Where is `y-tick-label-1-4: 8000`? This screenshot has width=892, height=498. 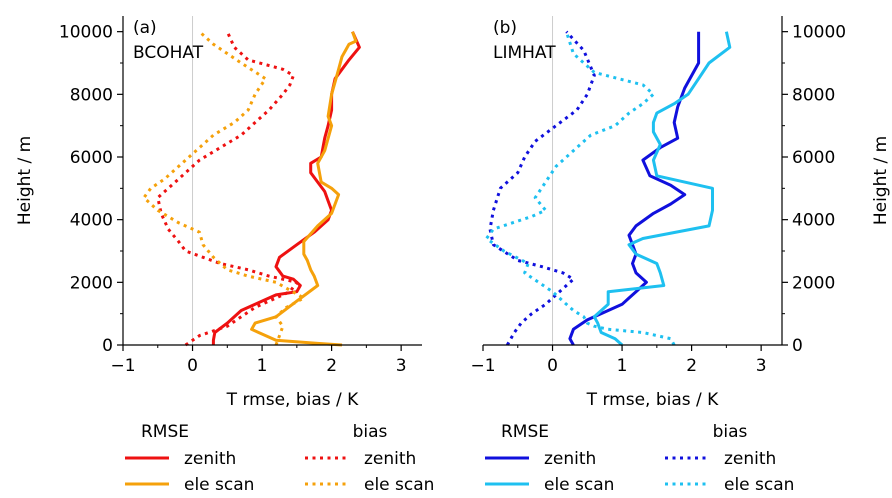
y-tick-label-1-4: 8000 is located at coordinates (813, 95).